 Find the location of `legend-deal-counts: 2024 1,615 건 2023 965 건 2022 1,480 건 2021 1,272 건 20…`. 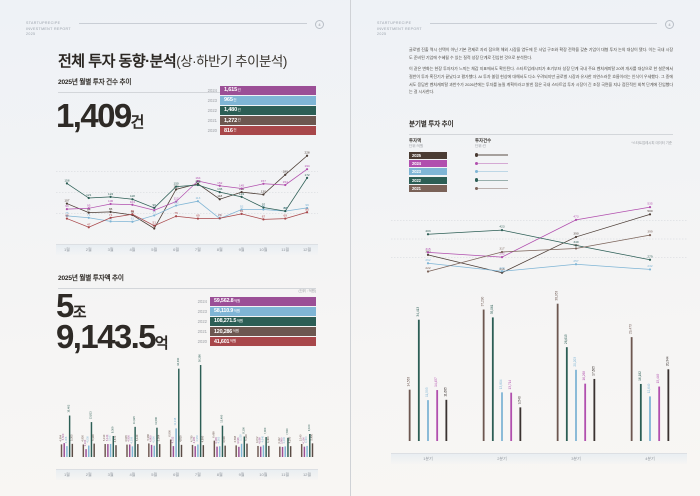

legend-deal-counts: 2024 1,615 건 2023 965 건 2022 1,480 건 2021 1,272 건 20… is located at coordinates (260, 111).